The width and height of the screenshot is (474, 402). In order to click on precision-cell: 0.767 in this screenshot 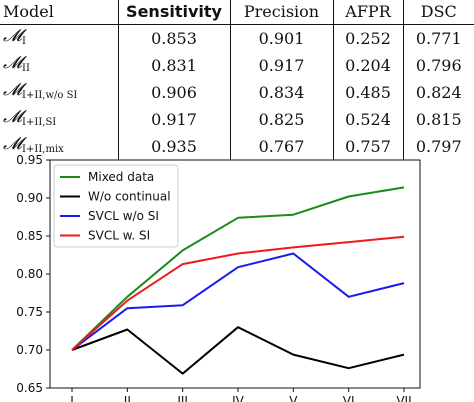, I will do `click(281, 146)`.